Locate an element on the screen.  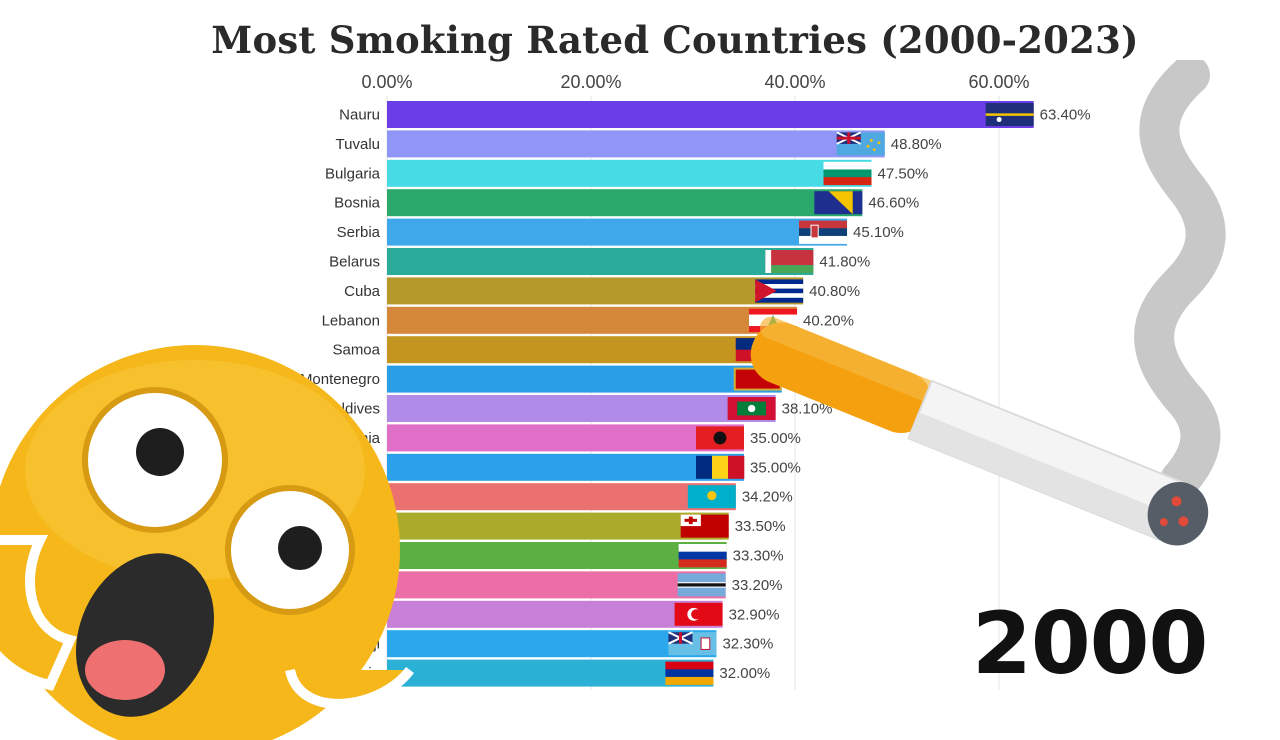
x-tick-label: 40.00% is located at coordinates (794, 82).